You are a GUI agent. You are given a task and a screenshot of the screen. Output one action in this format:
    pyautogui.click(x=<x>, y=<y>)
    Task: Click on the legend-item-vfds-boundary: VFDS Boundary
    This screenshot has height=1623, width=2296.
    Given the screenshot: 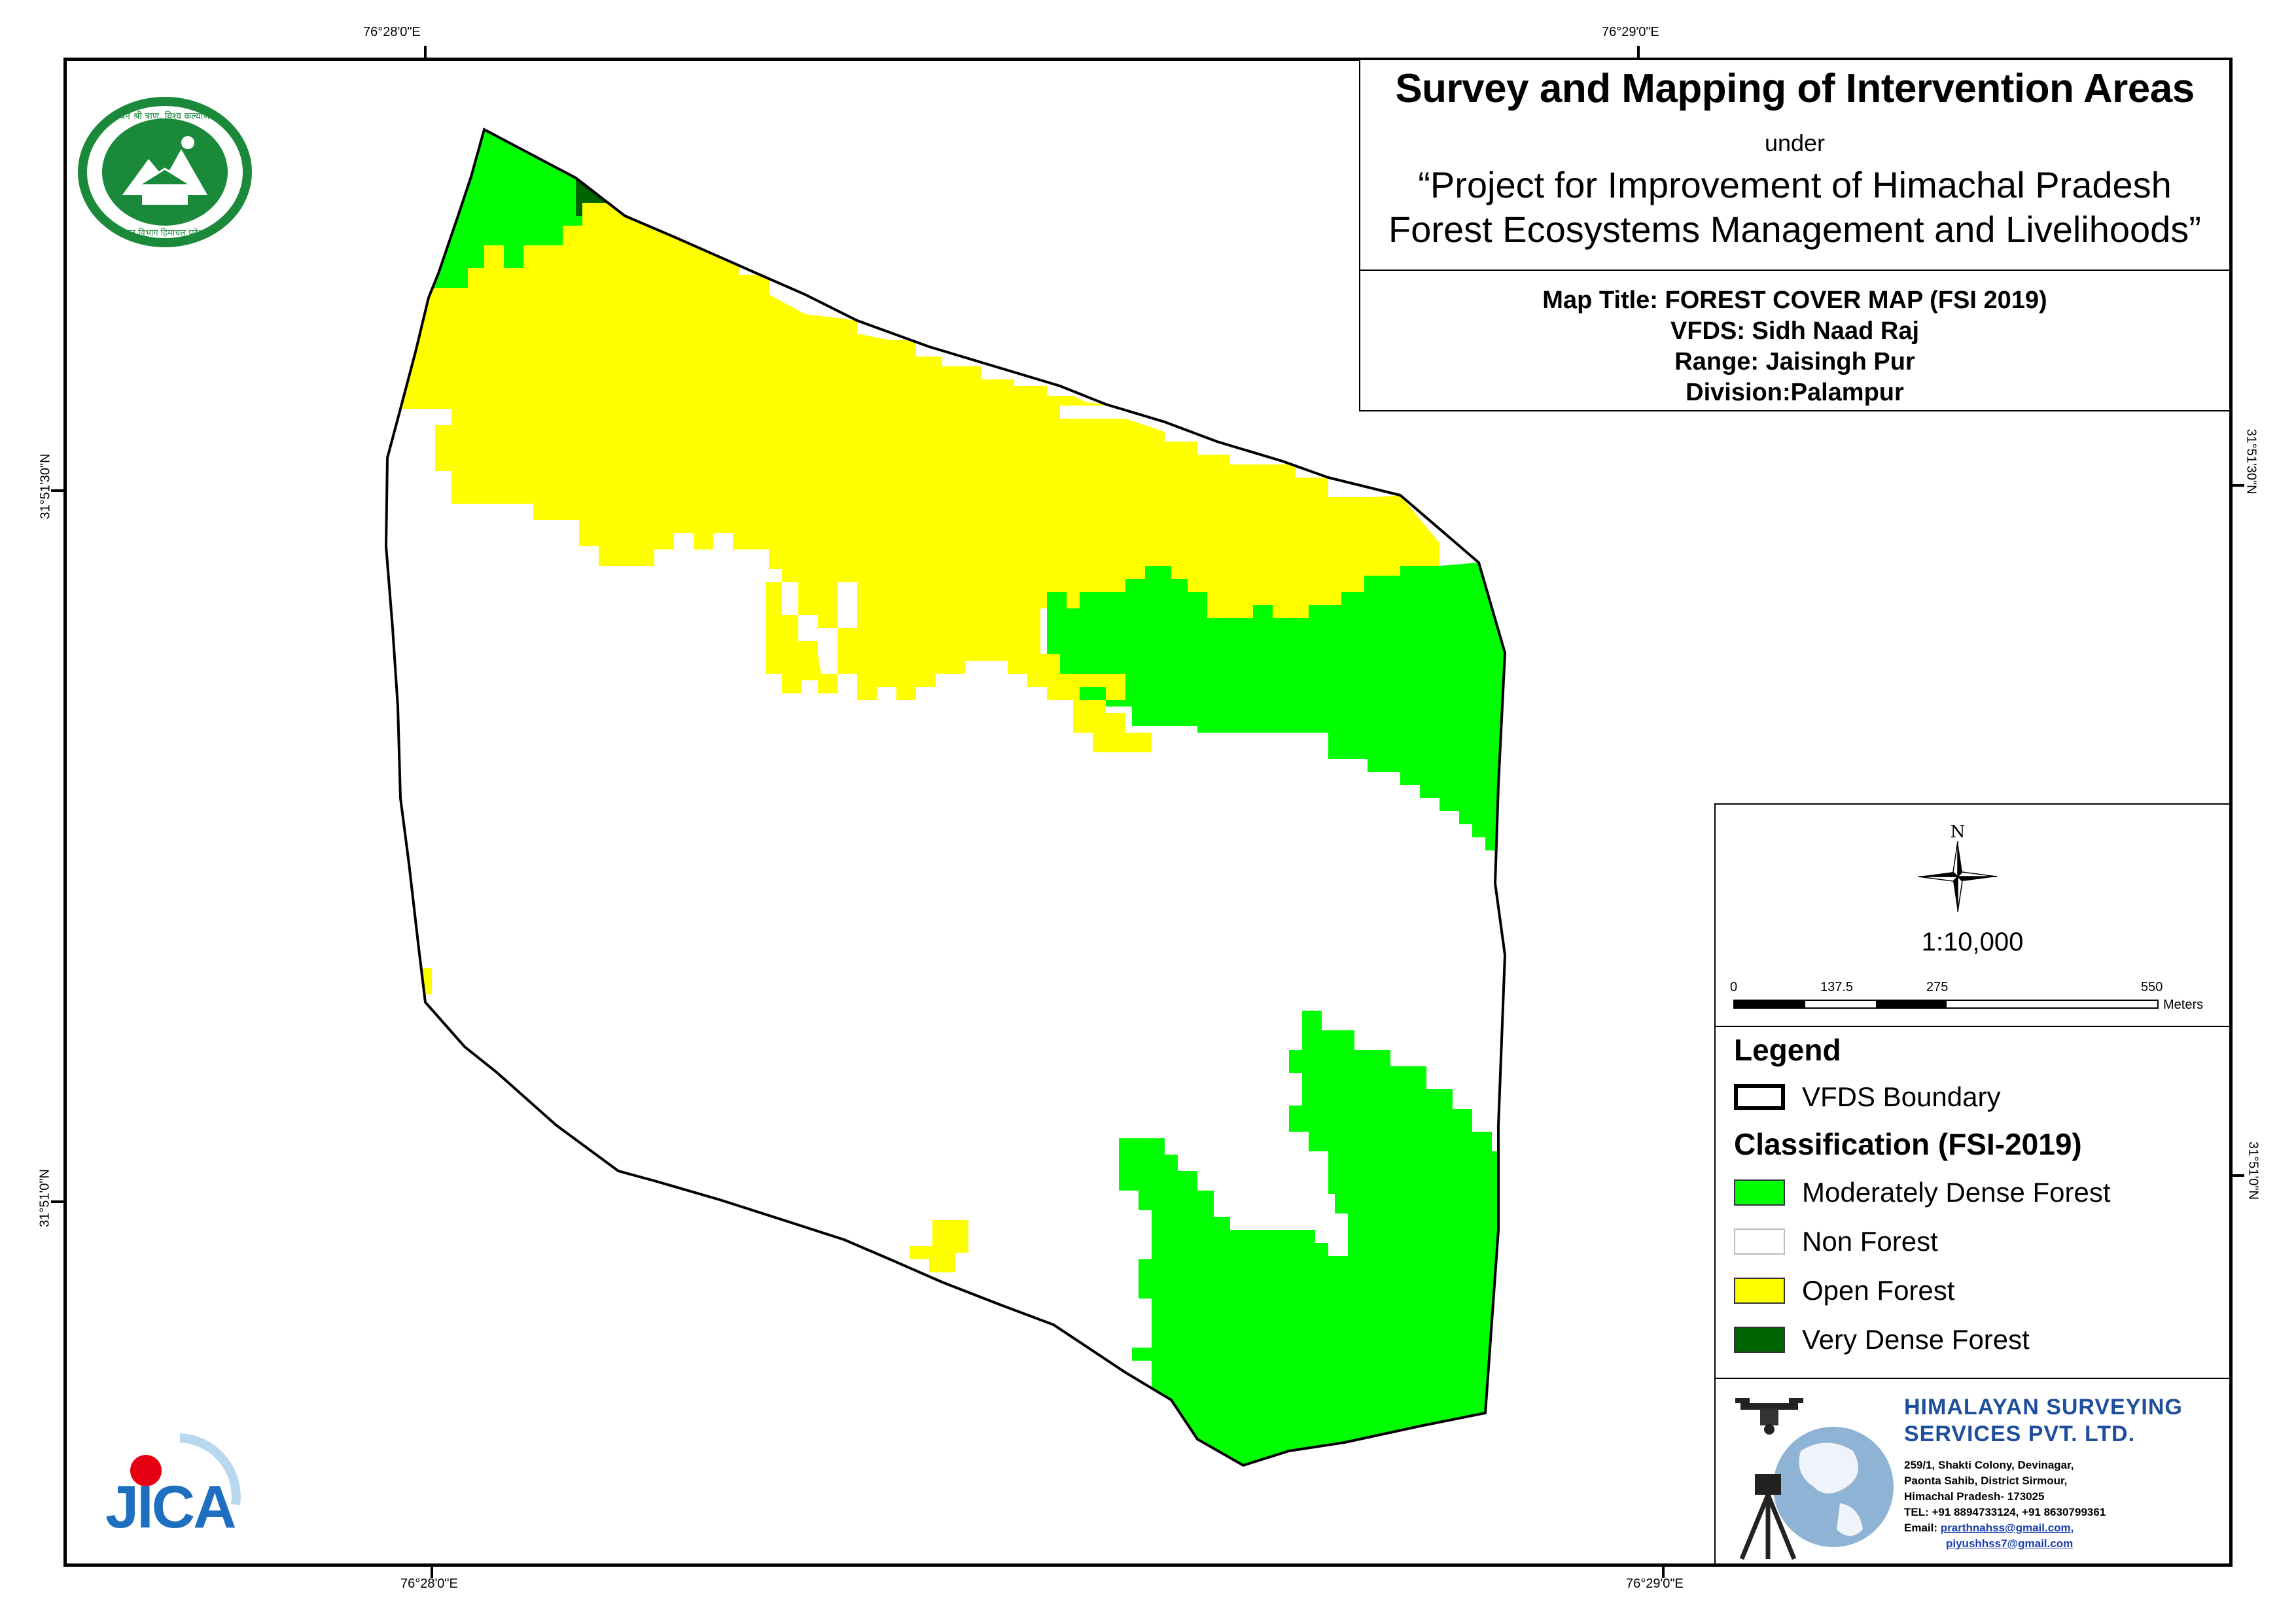 What is the action you would take?
    pyautogui.click(x=1867, y=1097)
    